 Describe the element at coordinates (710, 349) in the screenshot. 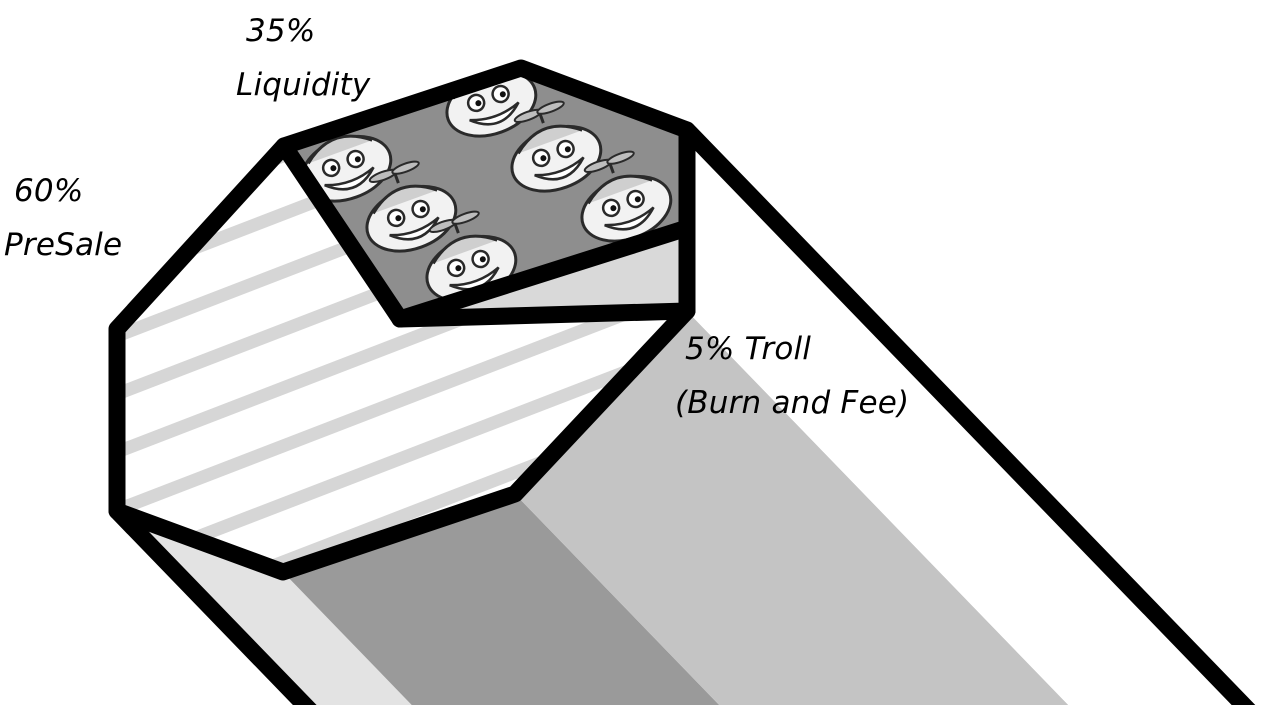

I see `troll-percent: 5%` at that location.